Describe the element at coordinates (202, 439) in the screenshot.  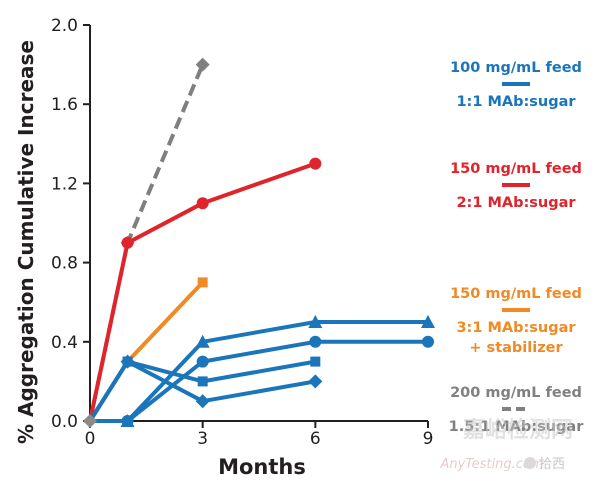
I see `x-tick-label: 3` at that location.